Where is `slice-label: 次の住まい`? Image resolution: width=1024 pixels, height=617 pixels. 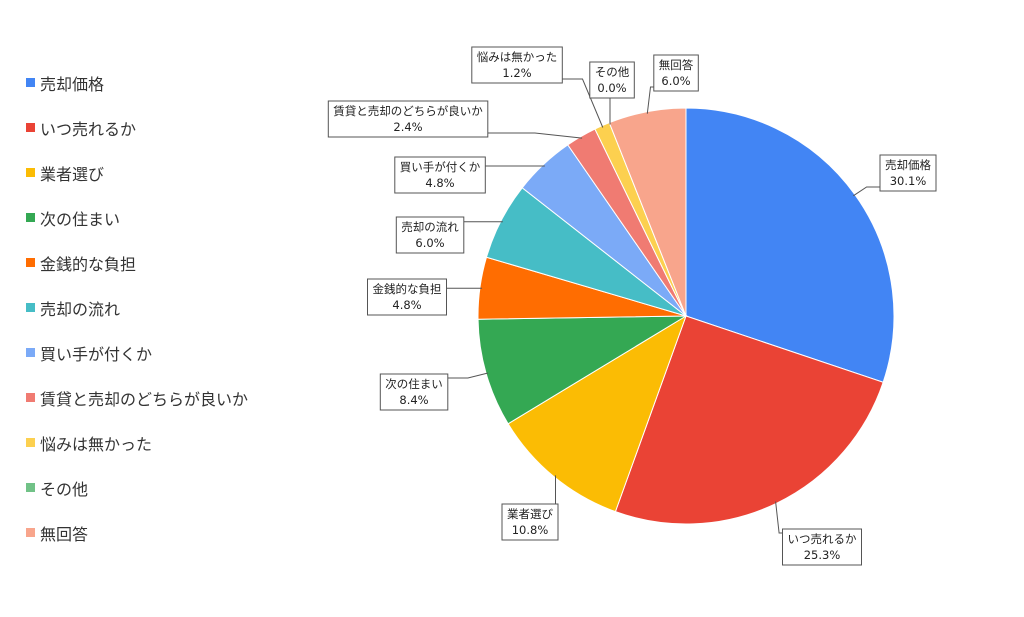
slice-label: 次の住まい is located at coordinates (414, 384).